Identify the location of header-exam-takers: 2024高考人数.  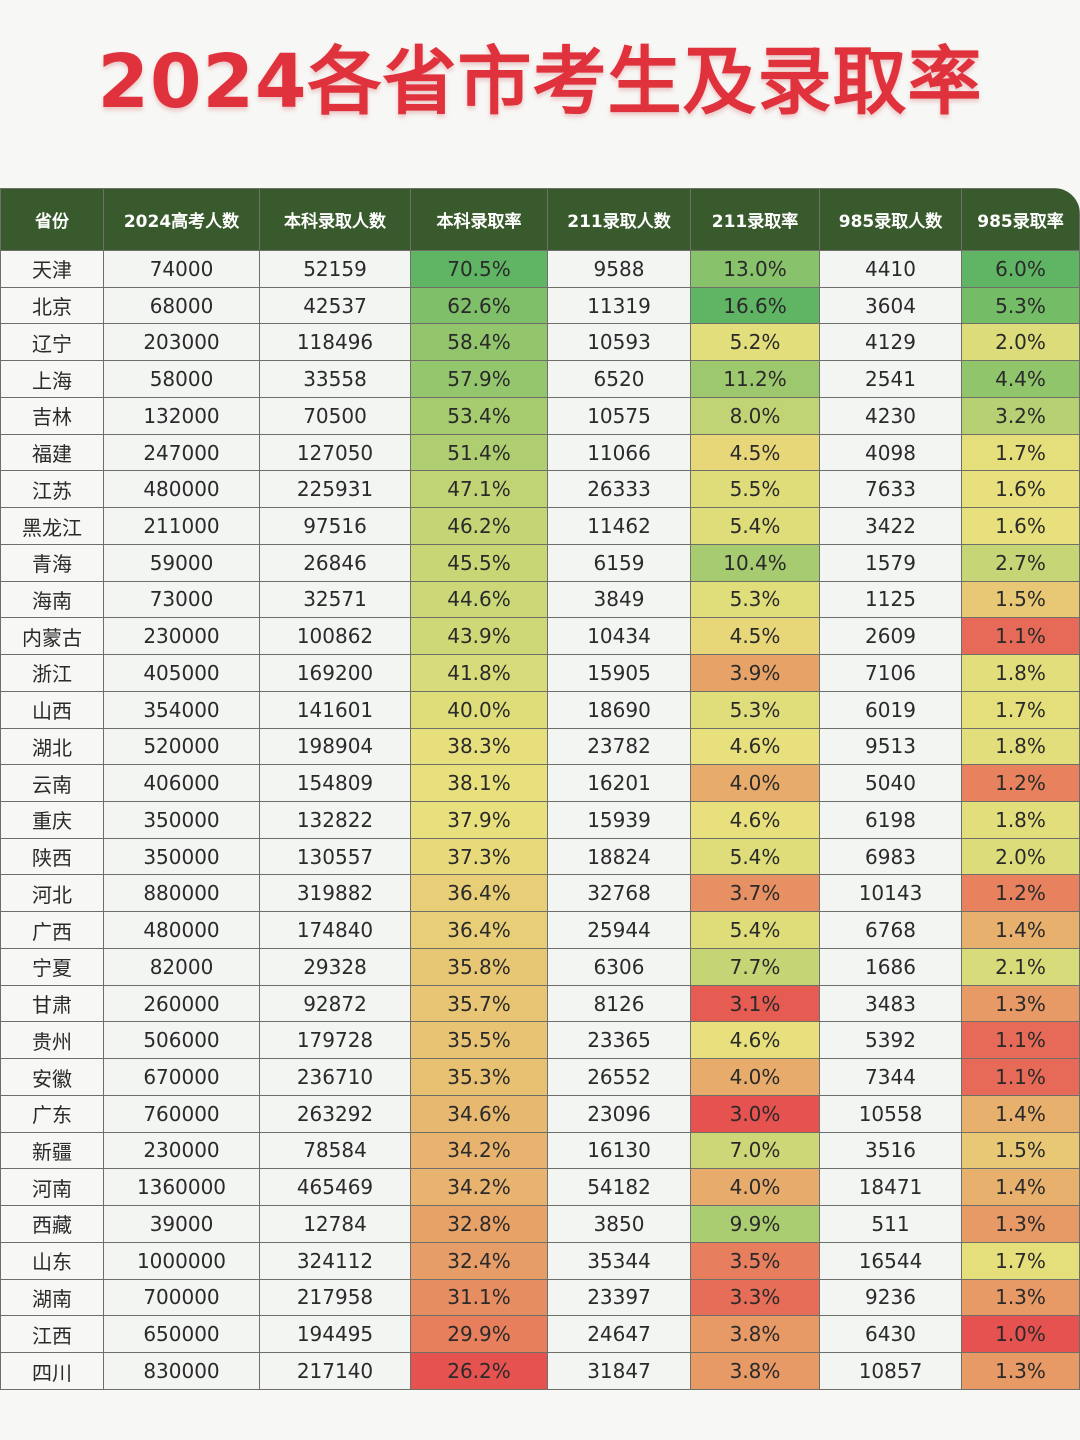
(181, 219).